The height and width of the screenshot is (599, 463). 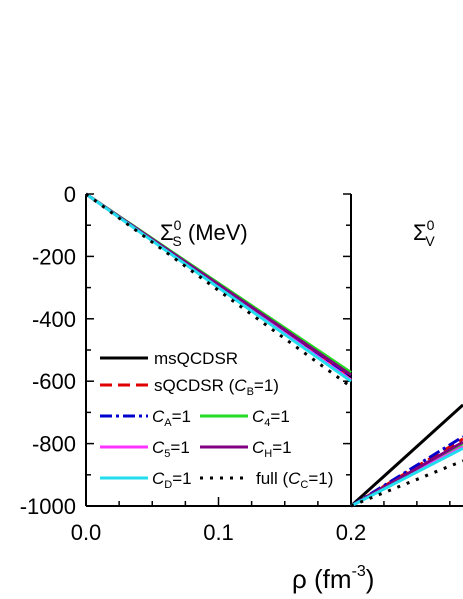 I want to click on legend-label-msqcdsr: msQCDSR, so click(x=196, y=358).